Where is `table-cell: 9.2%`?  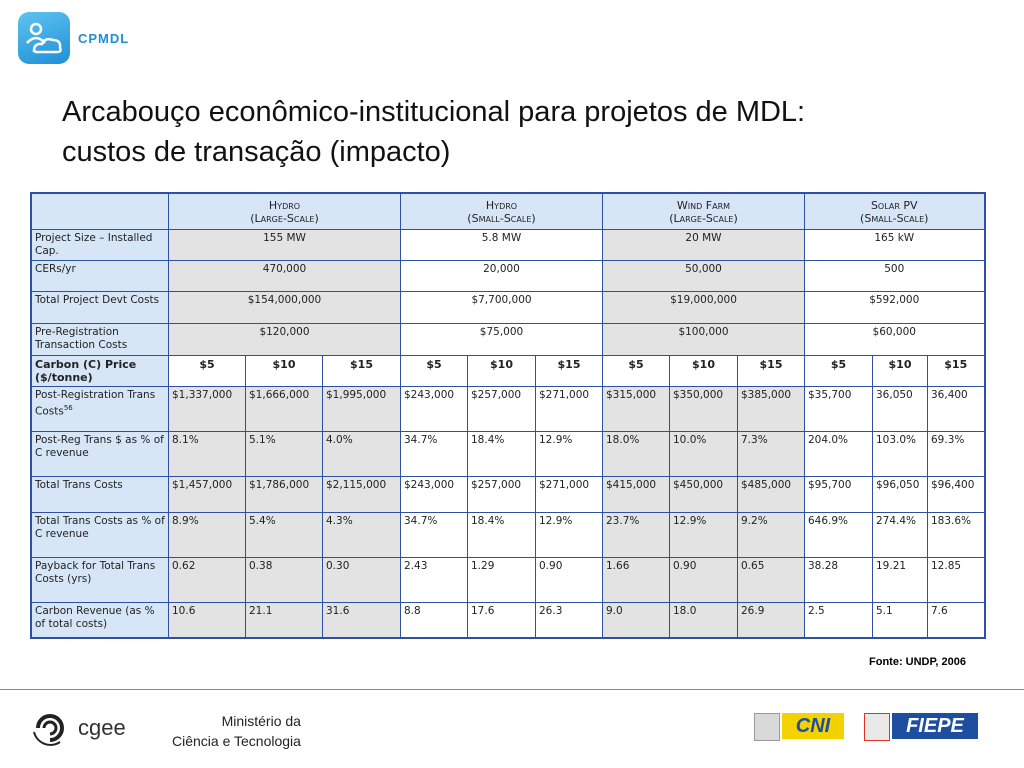
table-cell: 9.2% is located at coordinates (771, 535).